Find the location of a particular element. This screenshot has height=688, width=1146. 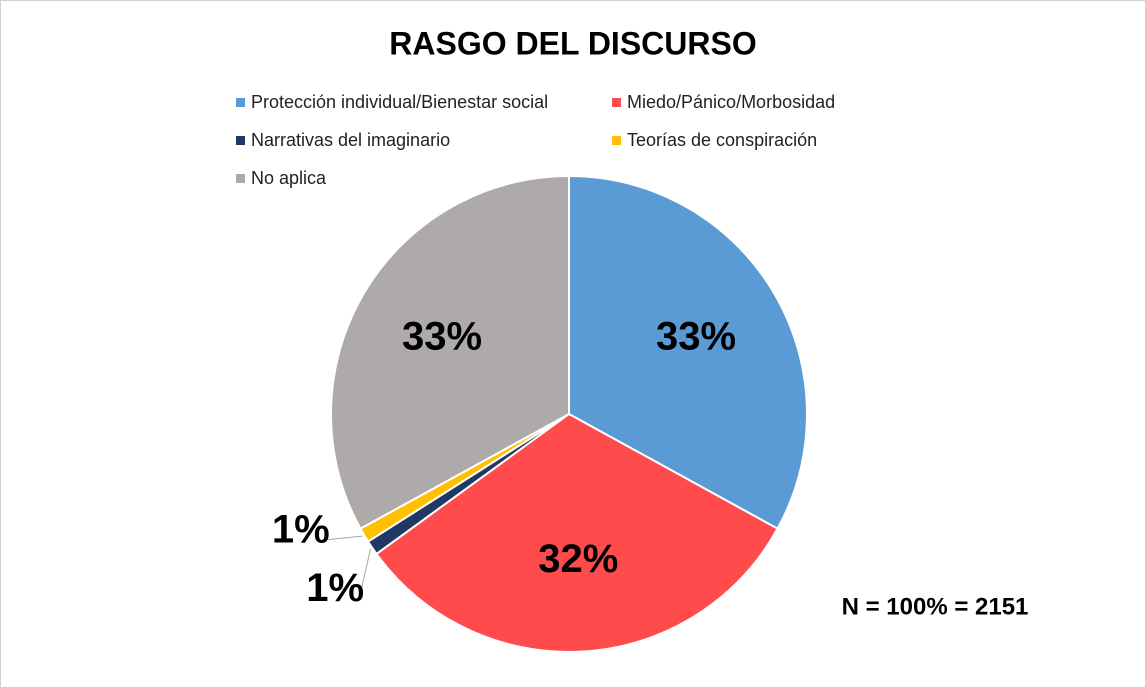

chart-title: RASGO DEL DISCURSO is located at coordinates (572, 43).